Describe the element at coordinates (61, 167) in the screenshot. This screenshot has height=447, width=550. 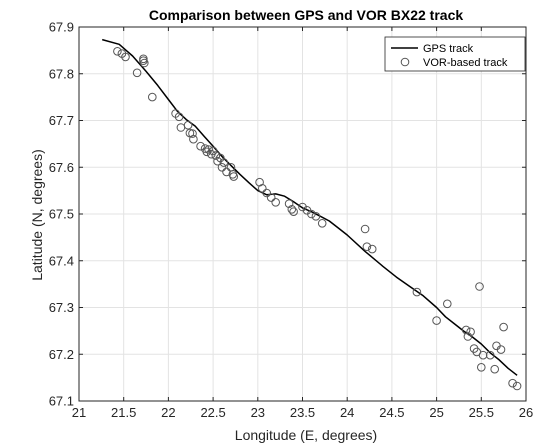
I see `y-tick-label: 67.6` at that location.